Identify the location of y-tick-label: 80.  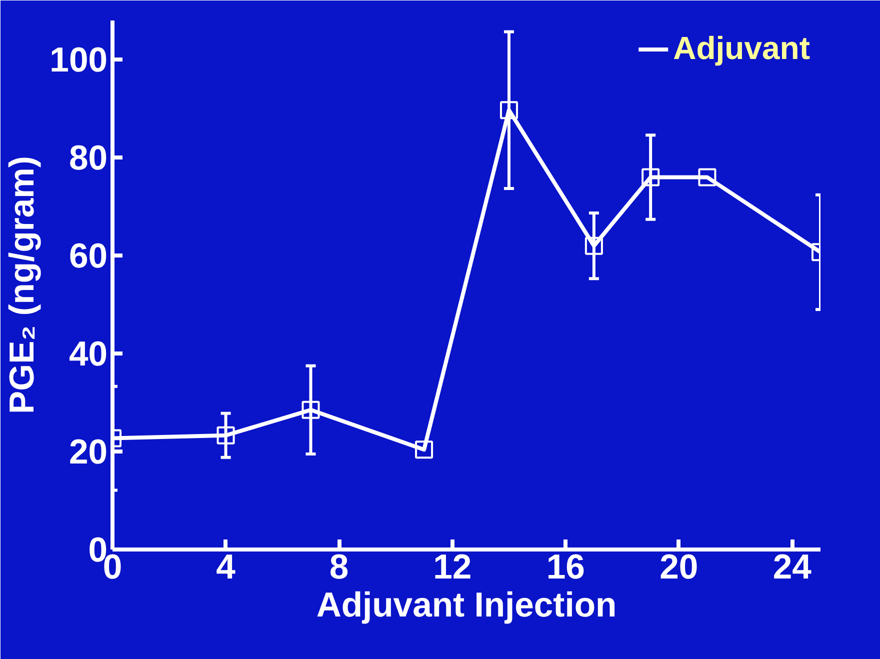
(88, 159).